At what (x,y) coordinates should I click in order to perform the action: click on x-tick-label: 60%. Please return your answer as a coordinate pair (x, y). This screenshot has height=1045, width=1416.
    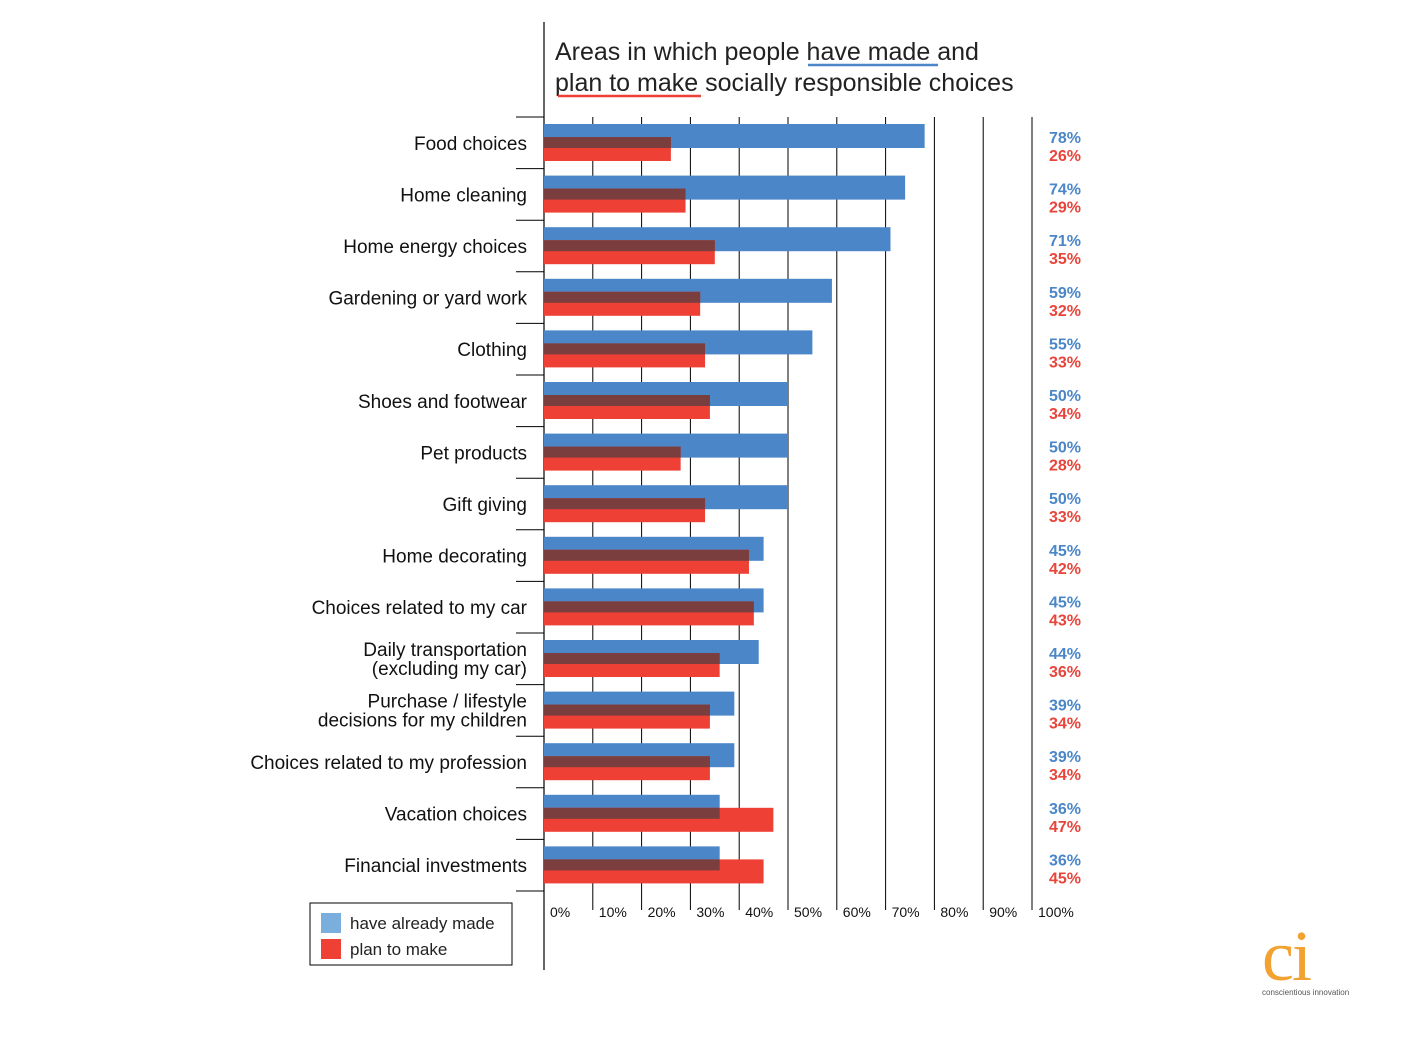
    Looking at the image, I should click on (857, 912).